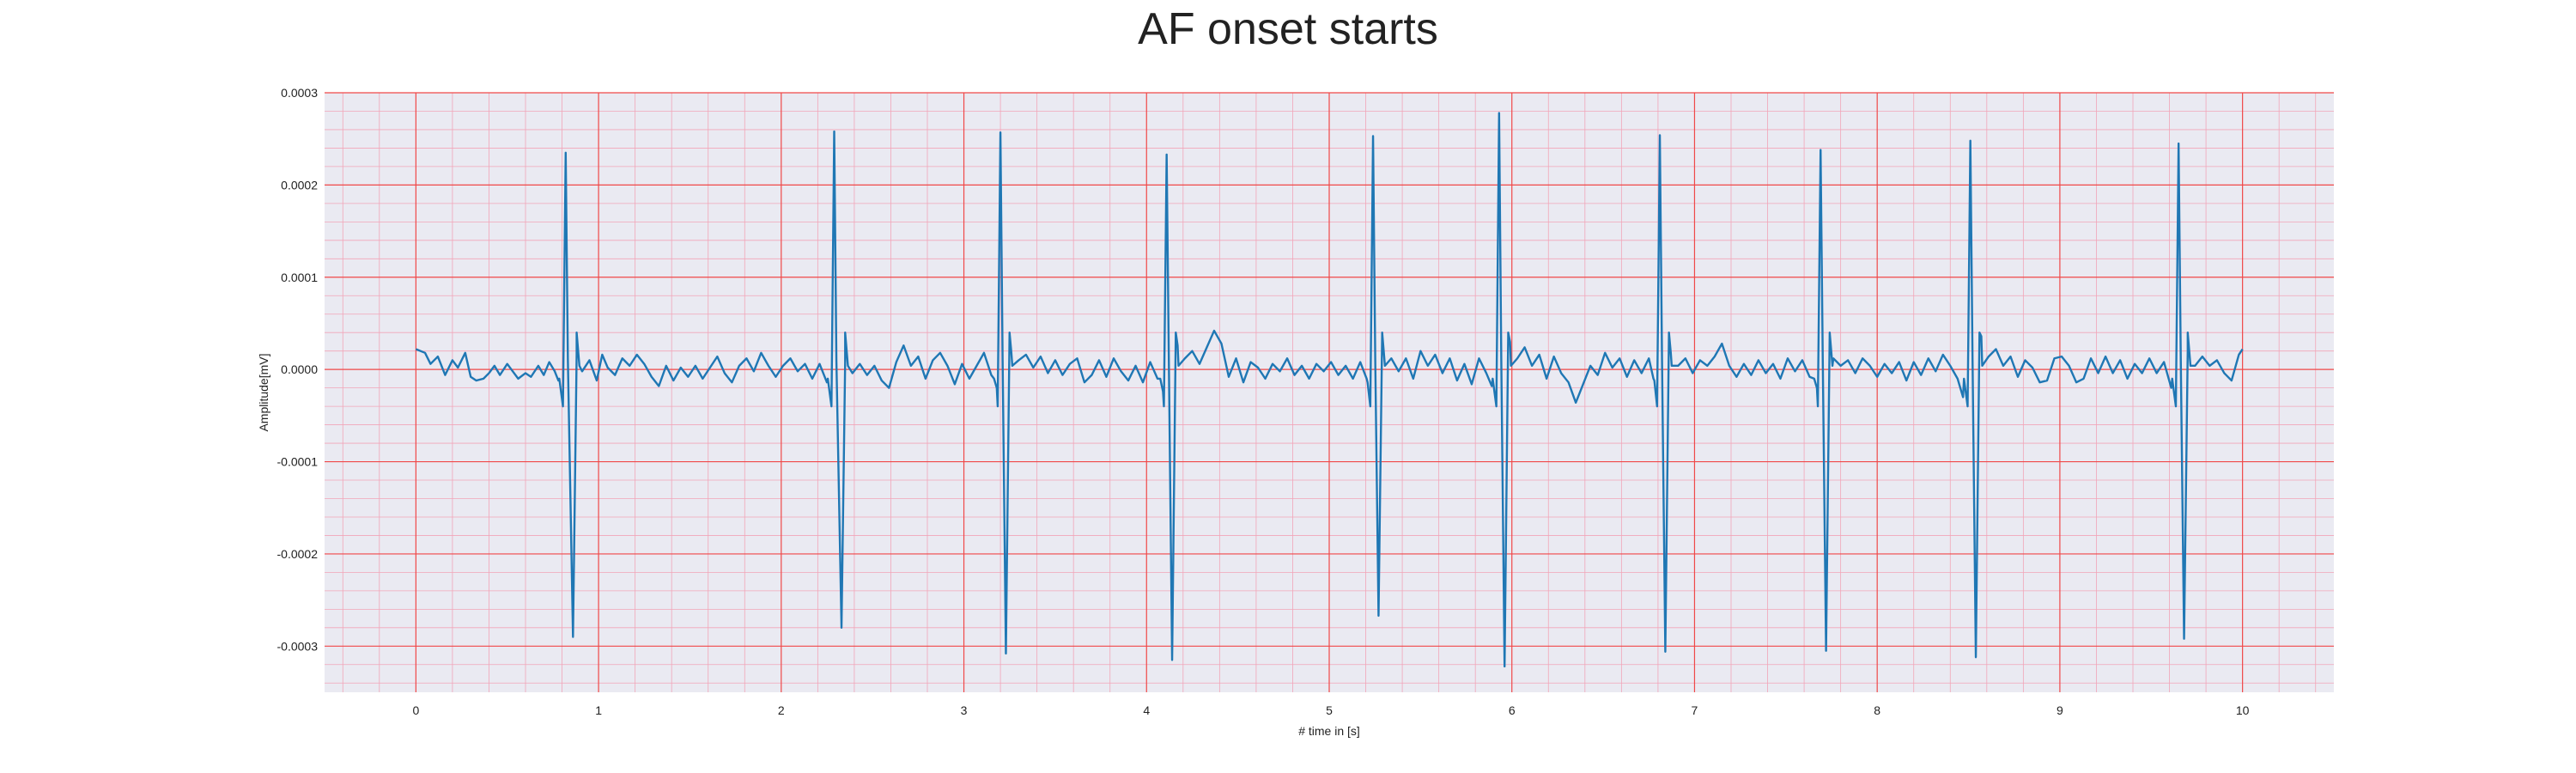 The height and width of the screenshot is (773, 2576). I want to click on x-tick-label: 6, so click(1513, 710).